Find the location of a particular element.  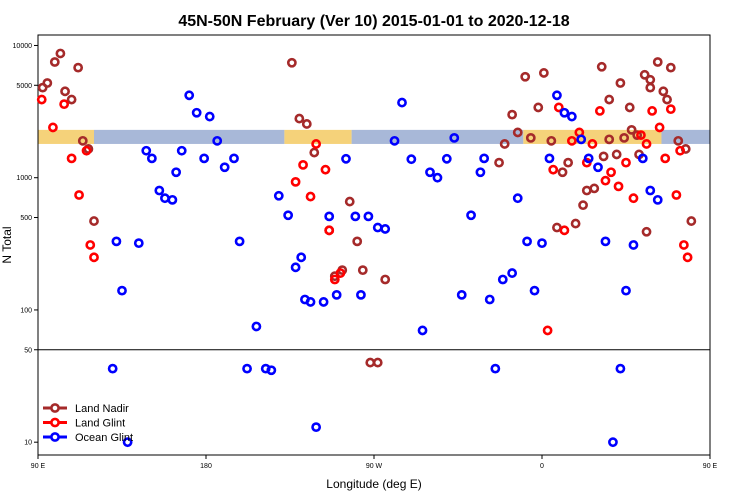

legend-item: Land Nadir is located at coordinates (86, 409).